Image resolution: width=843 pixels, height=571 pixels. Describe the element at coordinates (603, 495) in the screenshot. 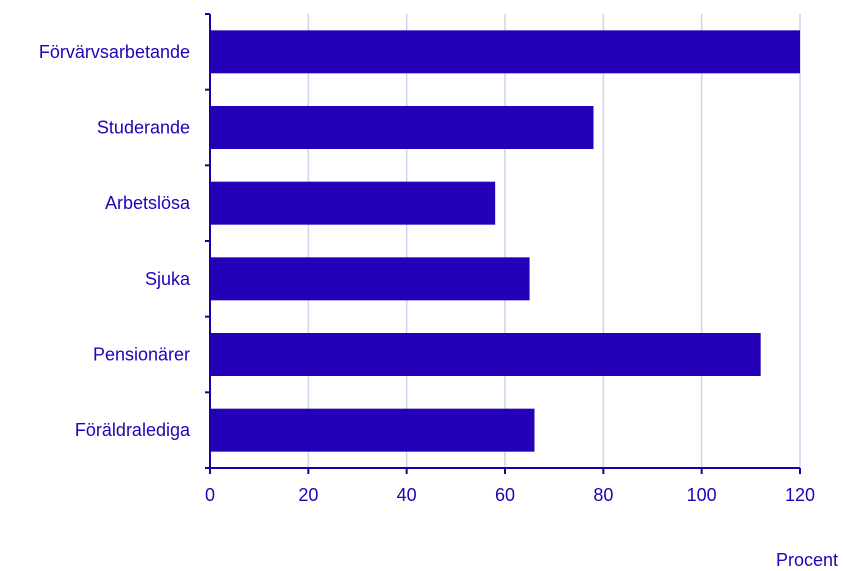

I see `x-tick-label: 80` at that location.